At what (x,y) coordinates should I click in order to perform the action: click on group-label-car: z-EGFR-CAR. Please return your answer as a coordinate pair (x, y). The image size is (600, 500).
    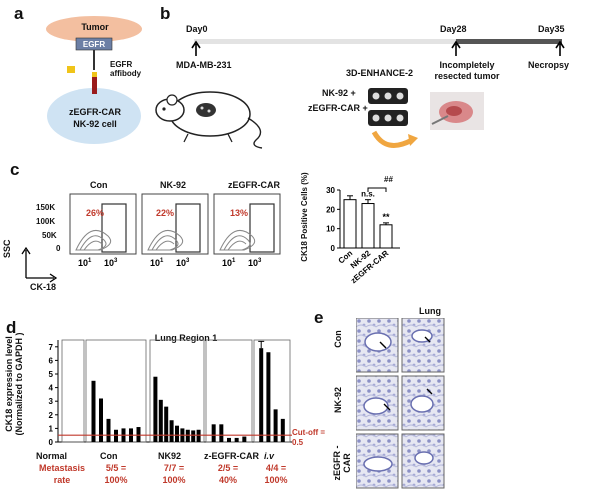
    Looking at the image, I should click on (231, 456).